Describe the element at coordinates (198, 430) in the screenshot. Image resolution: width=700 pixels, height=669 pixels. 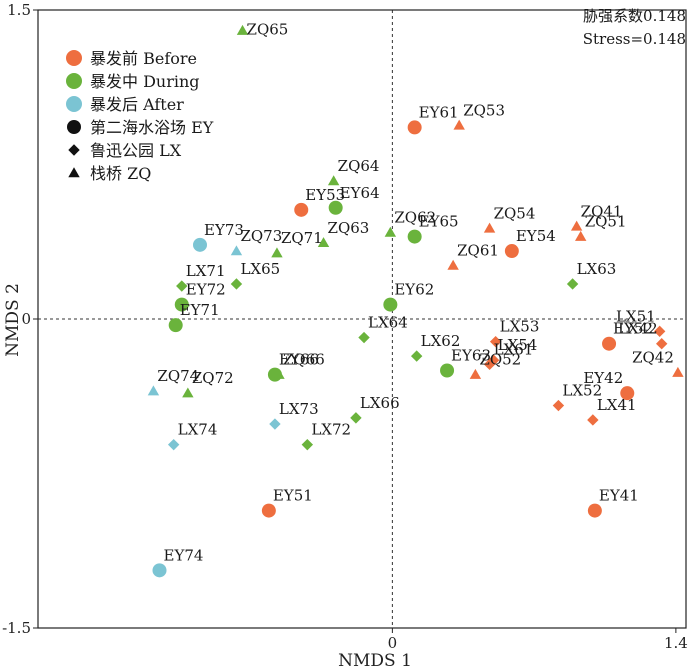
I see `point-label-lx74: LX74` at that location.